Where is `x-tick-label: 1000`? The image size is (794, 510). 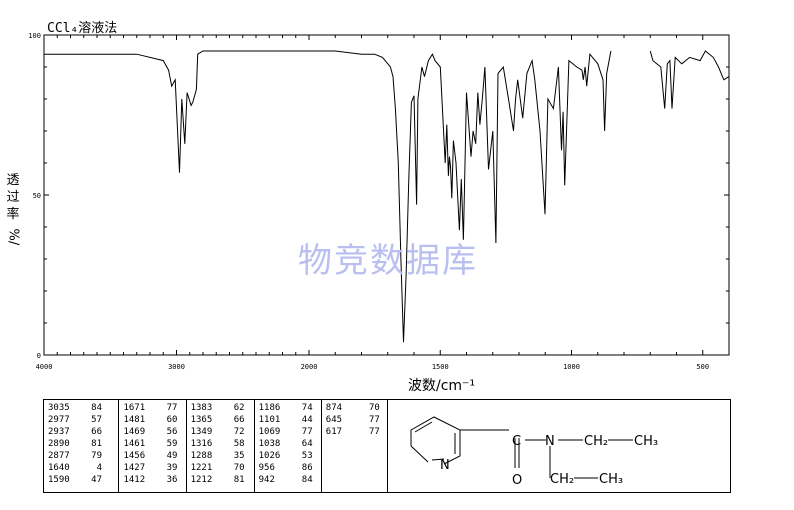
x-tick-label: 1000 is located at coordinates (571, 367).